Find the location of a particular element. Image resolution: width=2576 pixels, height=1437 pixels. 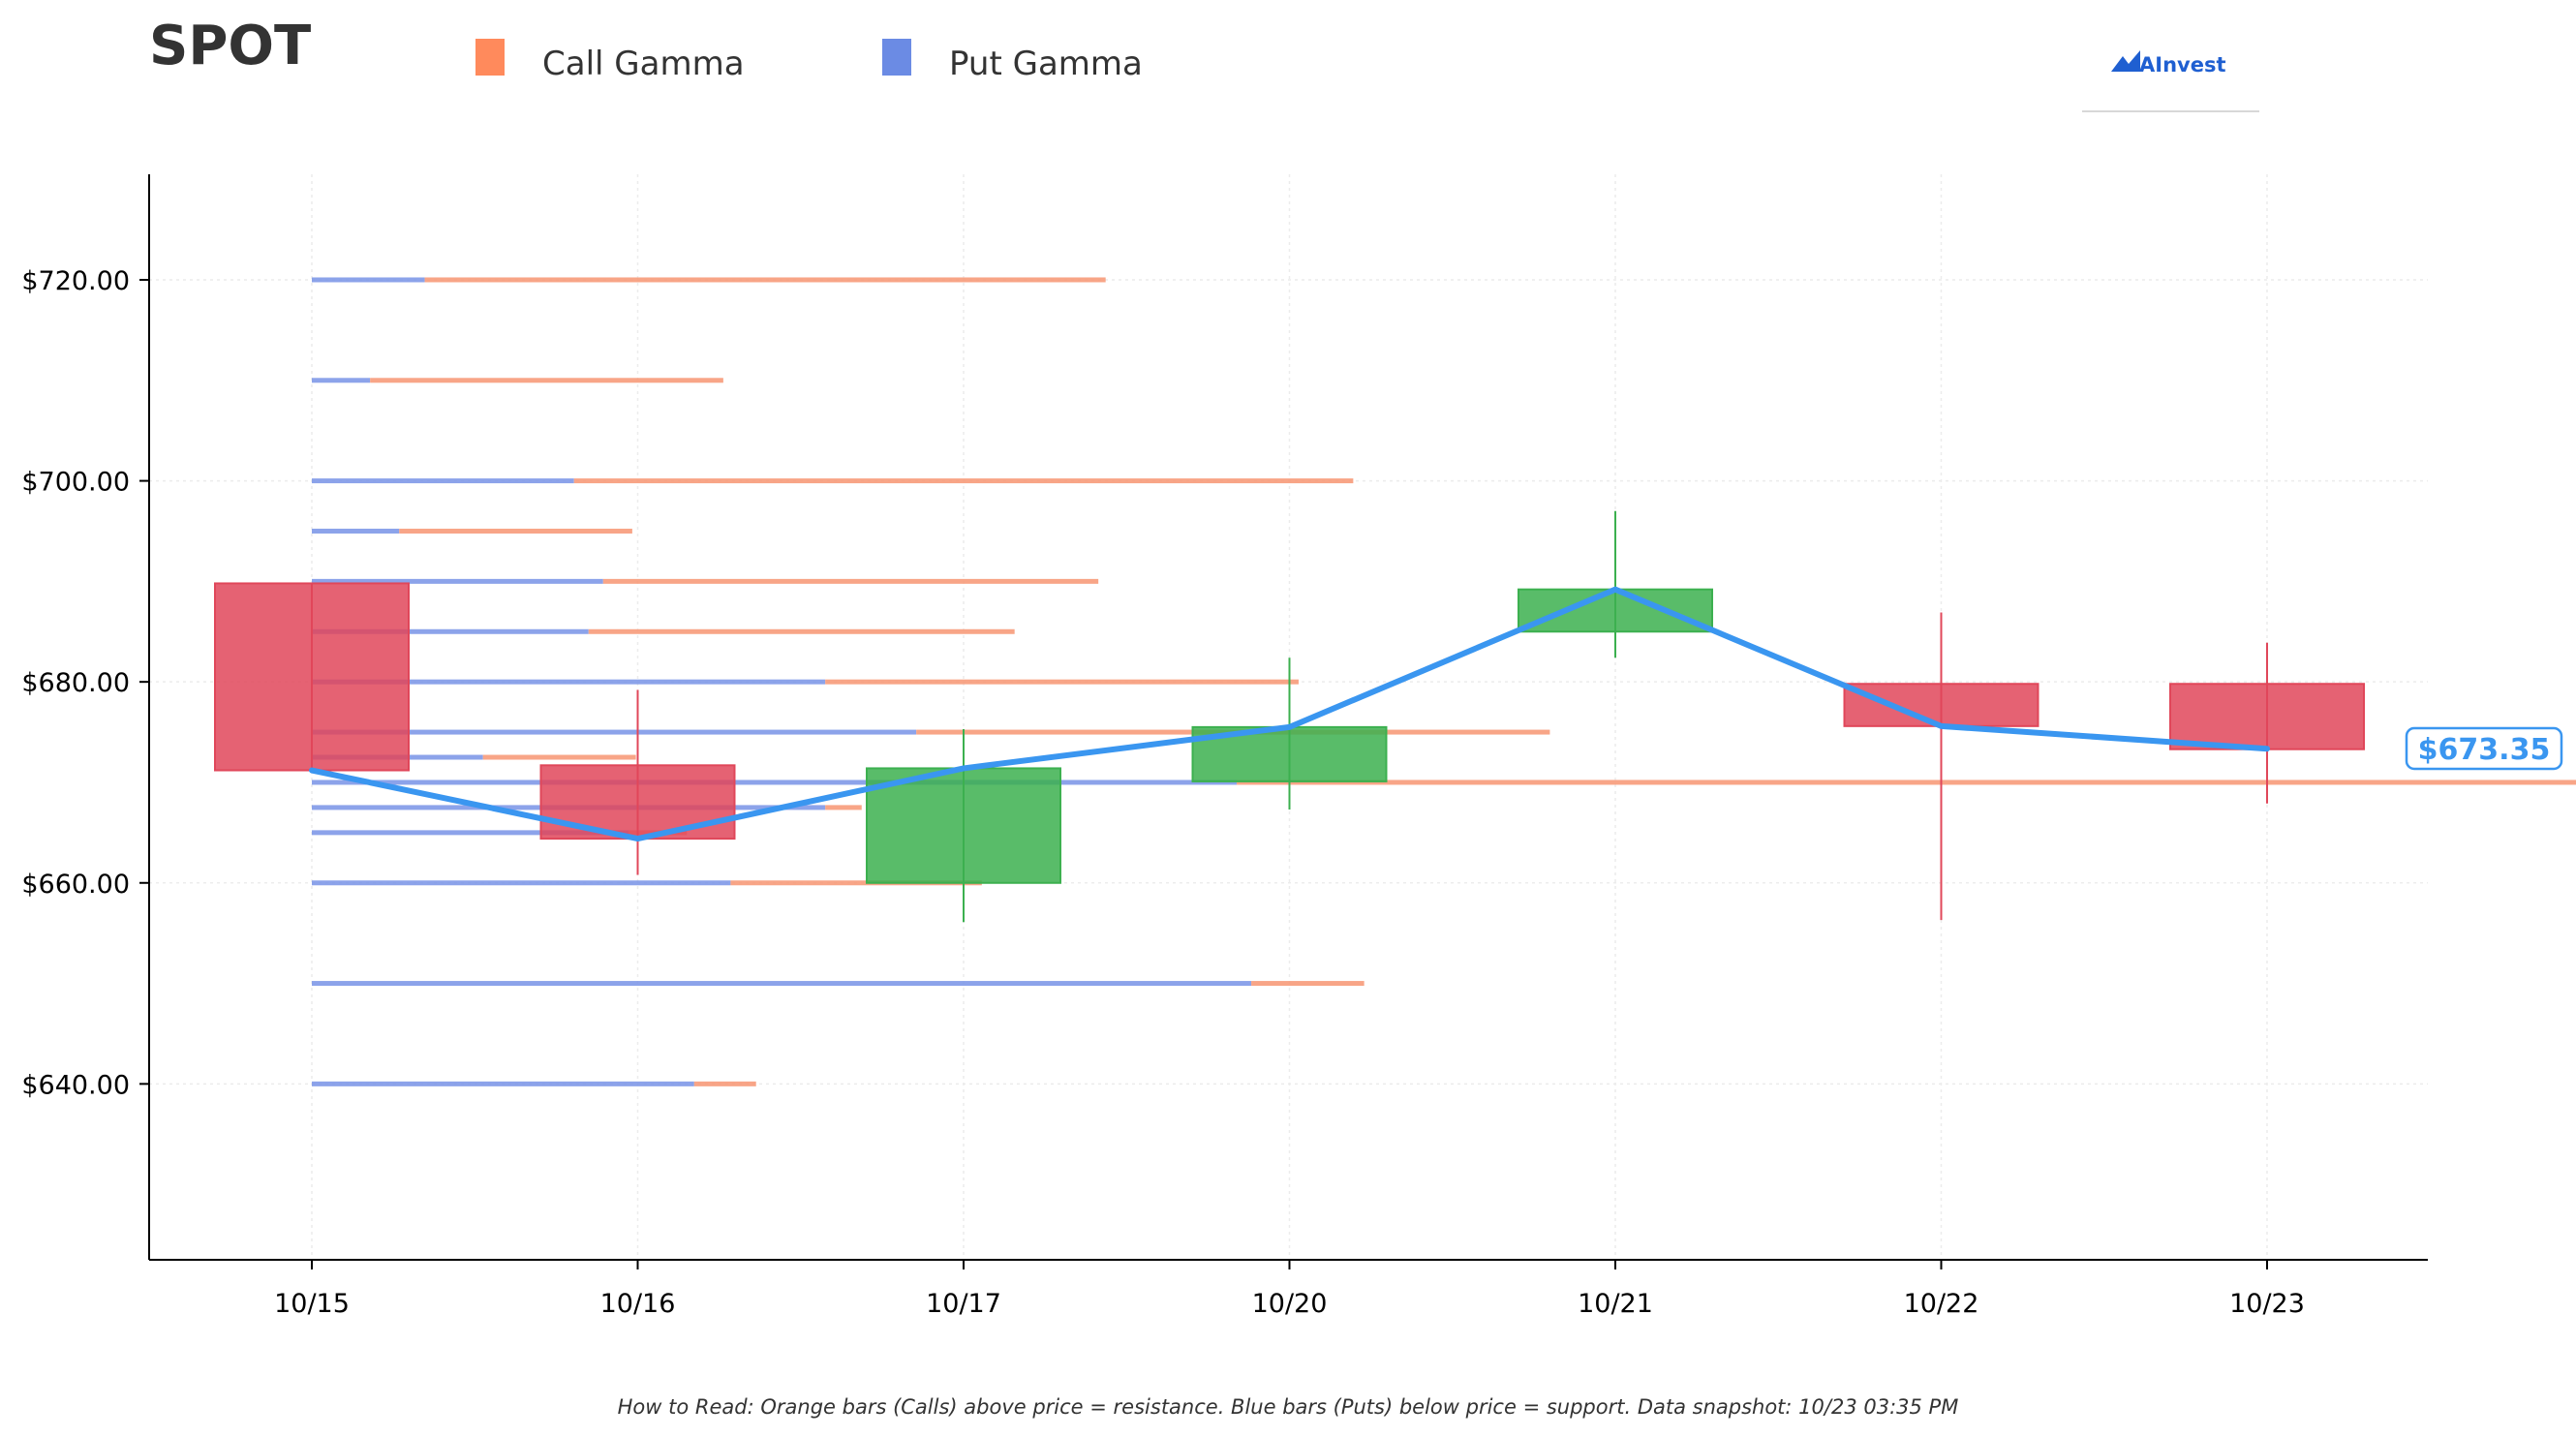

call-gamma-legend-swatch is located at coordinates (490, 58).